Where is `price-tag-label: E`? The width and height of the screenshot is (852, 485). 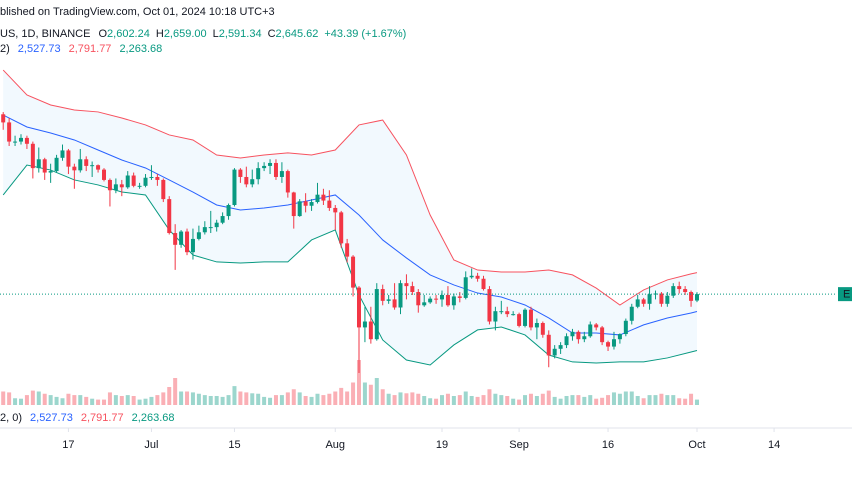 price-tag-label: E is located at coordinates (846, 295).